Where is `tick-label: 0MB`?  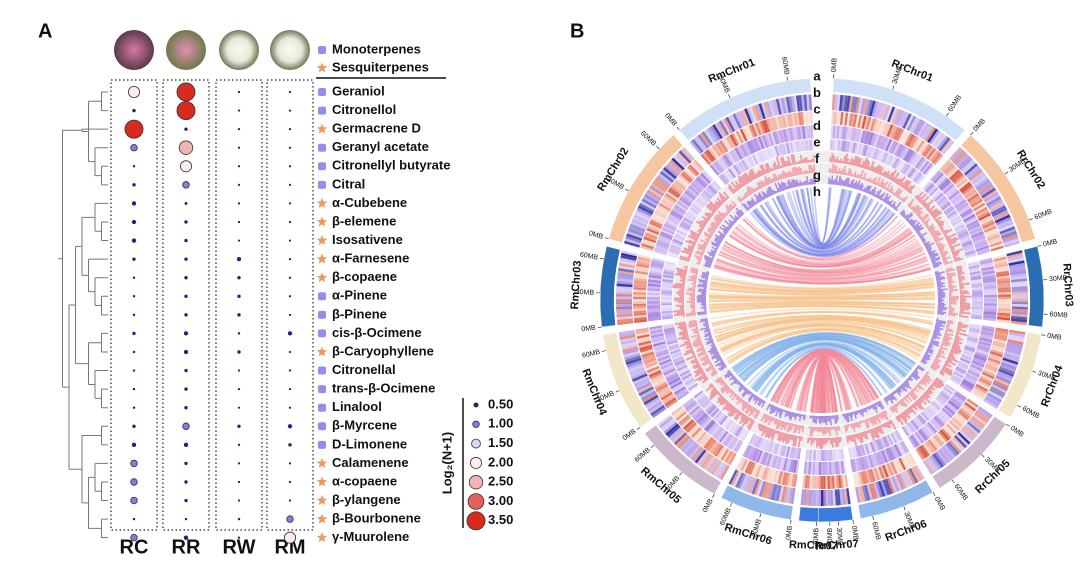
tick-label: 0MB is located at coordinates (1017, 432).